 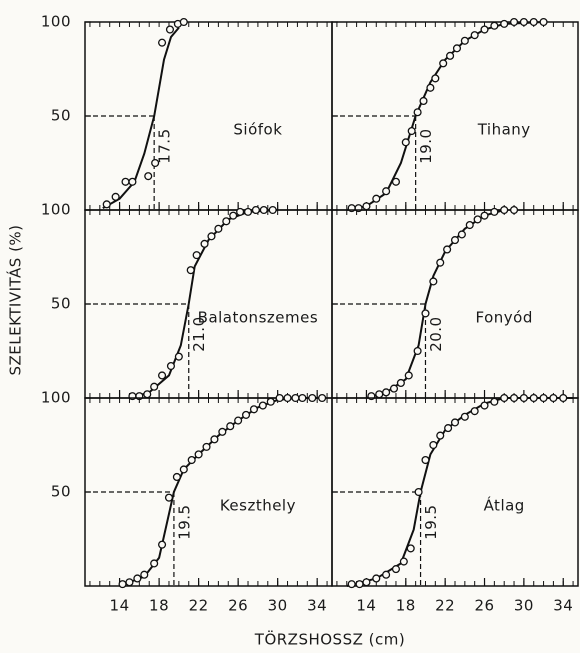 What do you see at coordinates (504, 505) in the screenshot?
I see `panel-title: Átlag` at bounding box center [504, 505].